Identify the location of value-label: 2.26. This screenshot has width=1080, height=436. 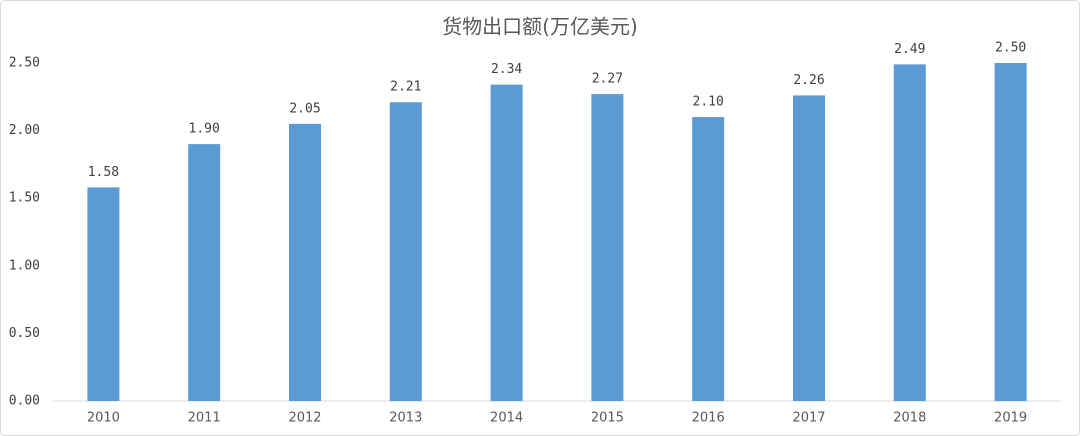
(808, 80).